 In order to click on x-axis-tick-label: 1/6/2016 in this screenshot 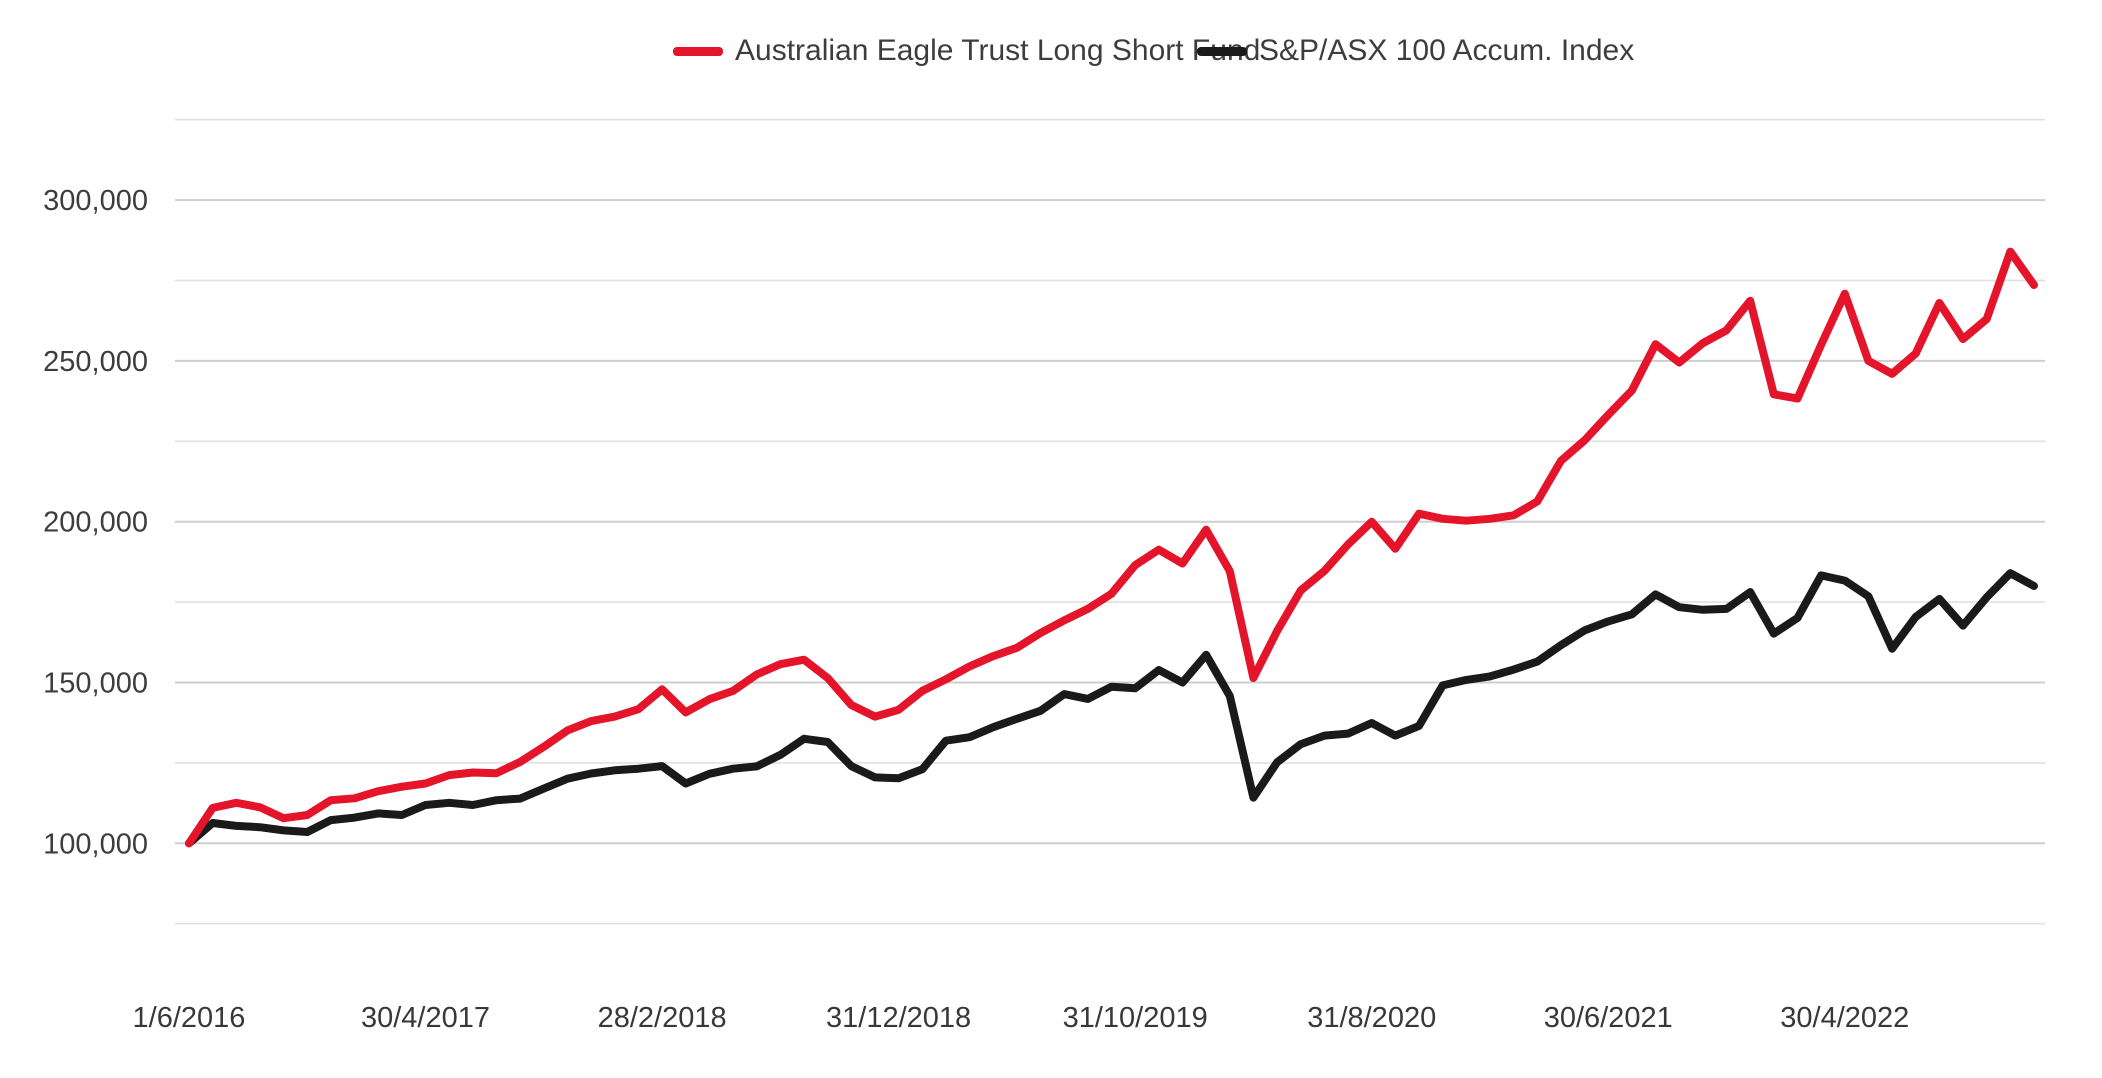, I will do `click(189, 1018)`.